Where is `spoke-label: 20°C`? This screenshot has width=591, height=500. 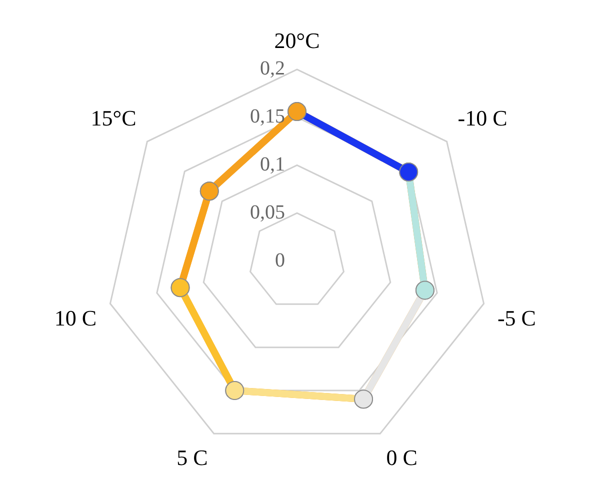
spoke-label: 20°C is located at coordinates (297, 40).